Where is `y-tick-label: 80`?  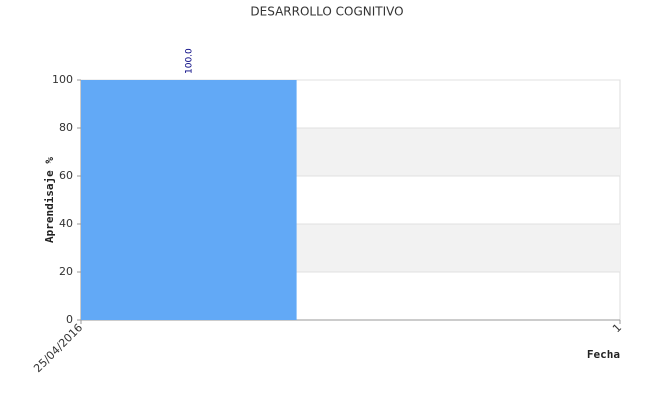 y-tick-label: 80 is located at coordinates (66, 127).